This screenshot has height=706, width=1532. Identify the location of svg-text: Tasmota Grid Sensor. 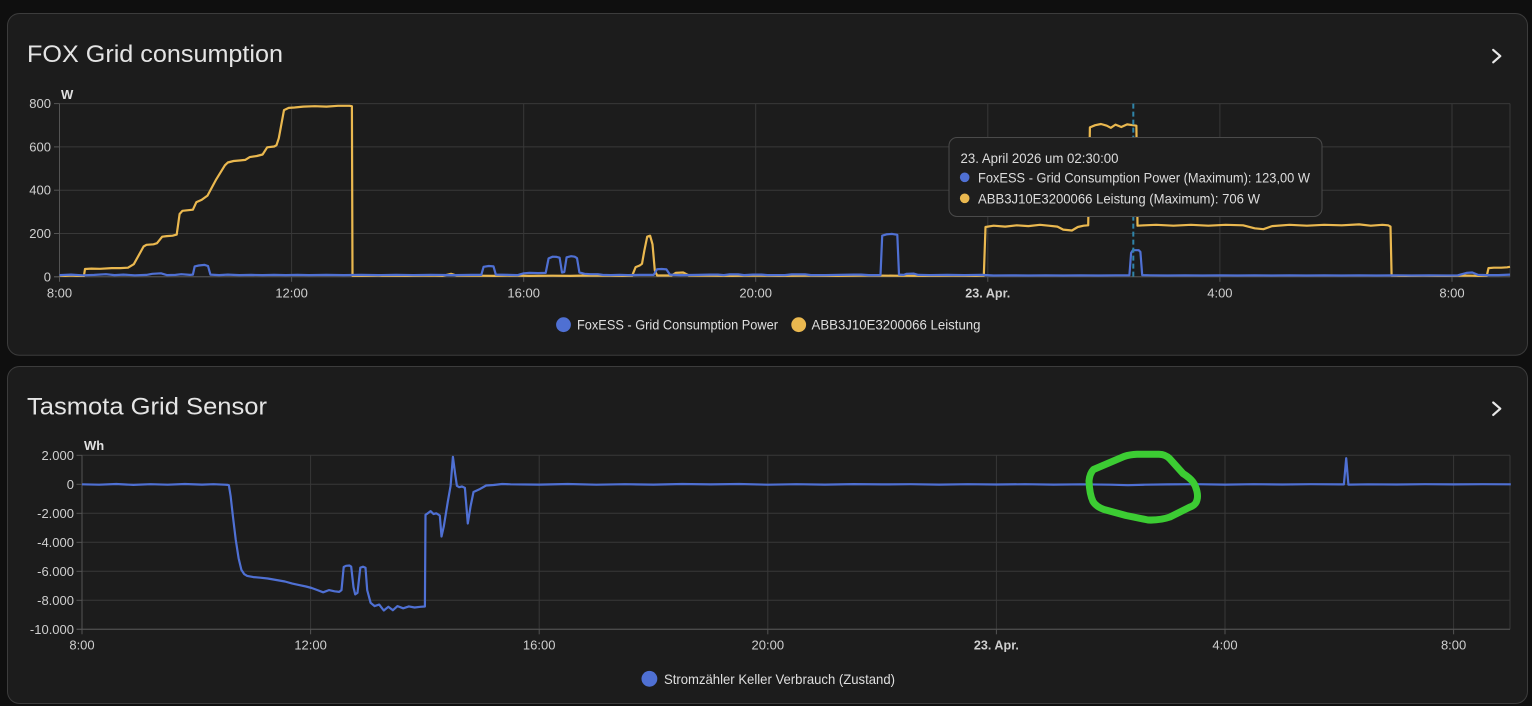
(147, 407).